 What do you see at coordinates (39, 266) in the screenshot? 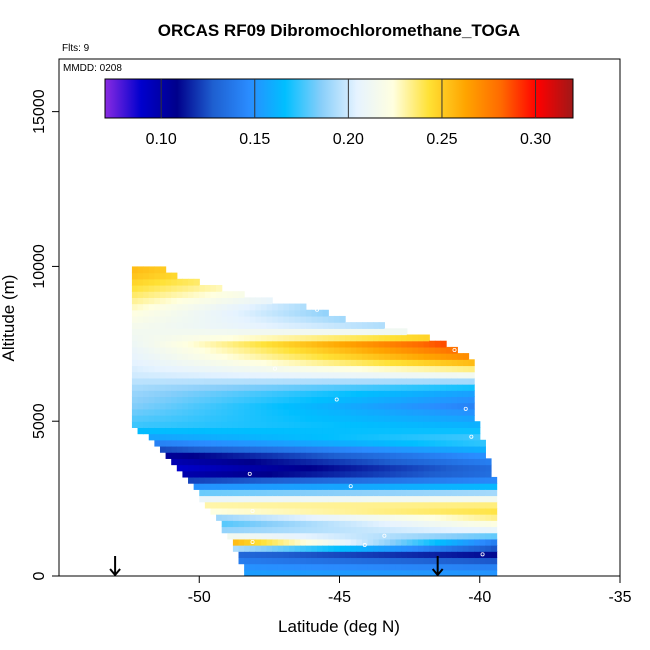
I see `y-tick-label: 10000` at bounding box center [39, 266].